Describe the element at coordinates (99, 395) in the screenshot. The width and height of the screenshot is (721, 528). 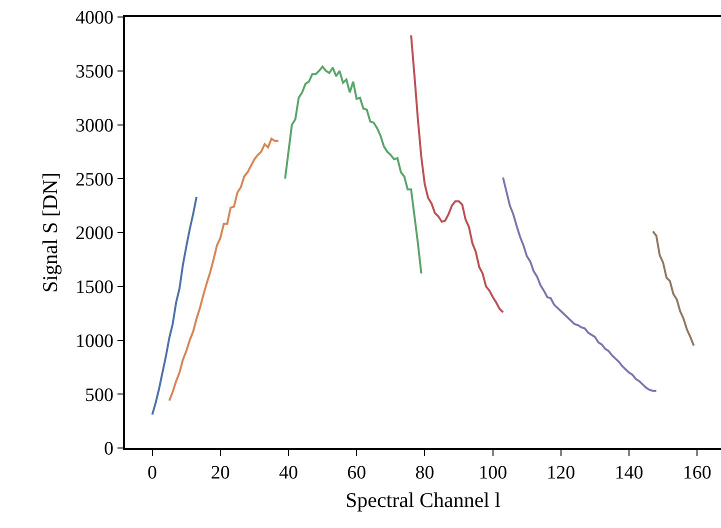
I see `y-tick-label: 500` at that location.